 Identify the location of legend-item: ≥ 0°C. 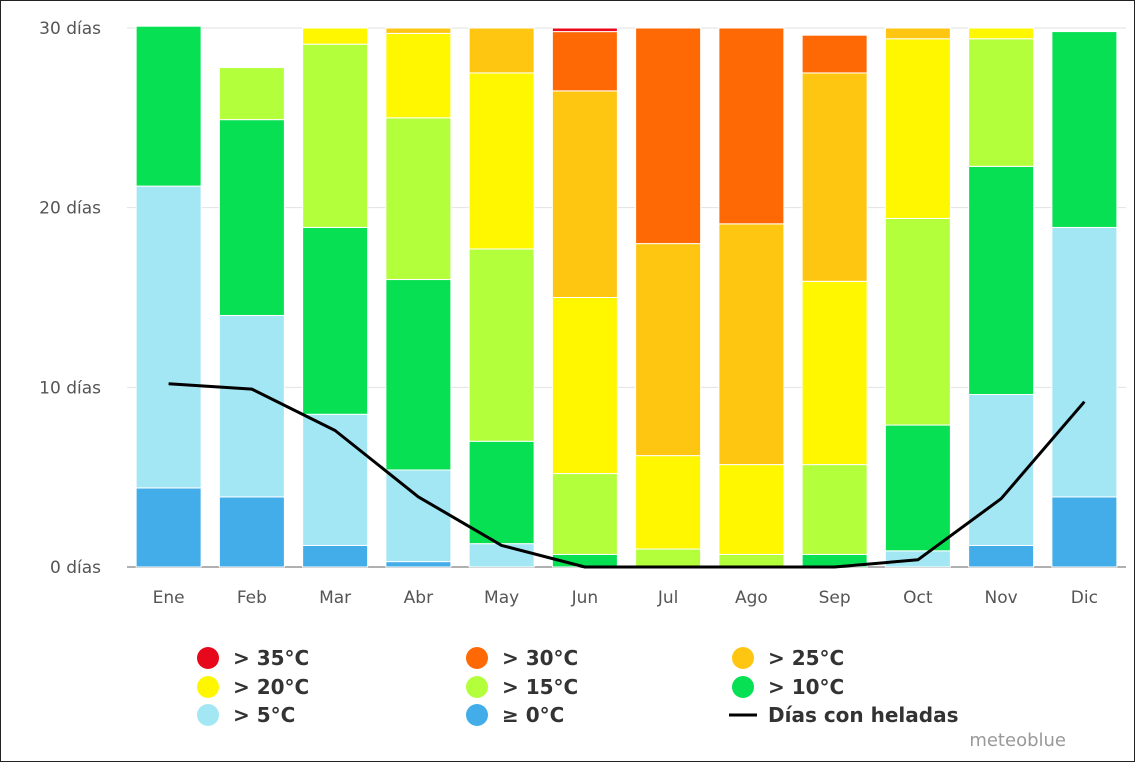
(515, 715).